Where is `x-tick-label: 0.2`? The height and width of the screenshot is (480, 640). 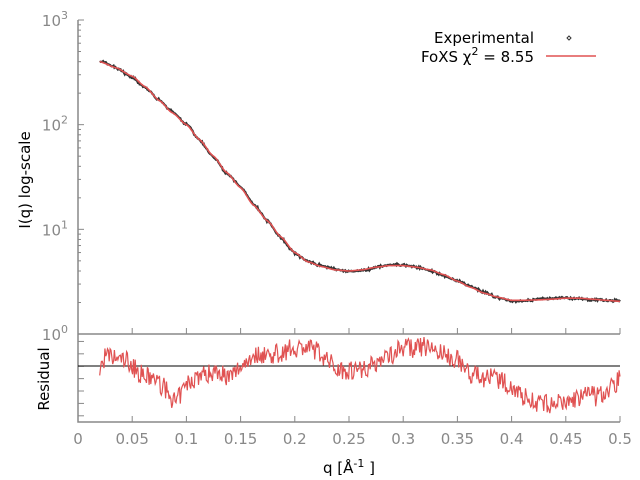 x-tick-label: 0.2 is located at coordinates (295, 439).